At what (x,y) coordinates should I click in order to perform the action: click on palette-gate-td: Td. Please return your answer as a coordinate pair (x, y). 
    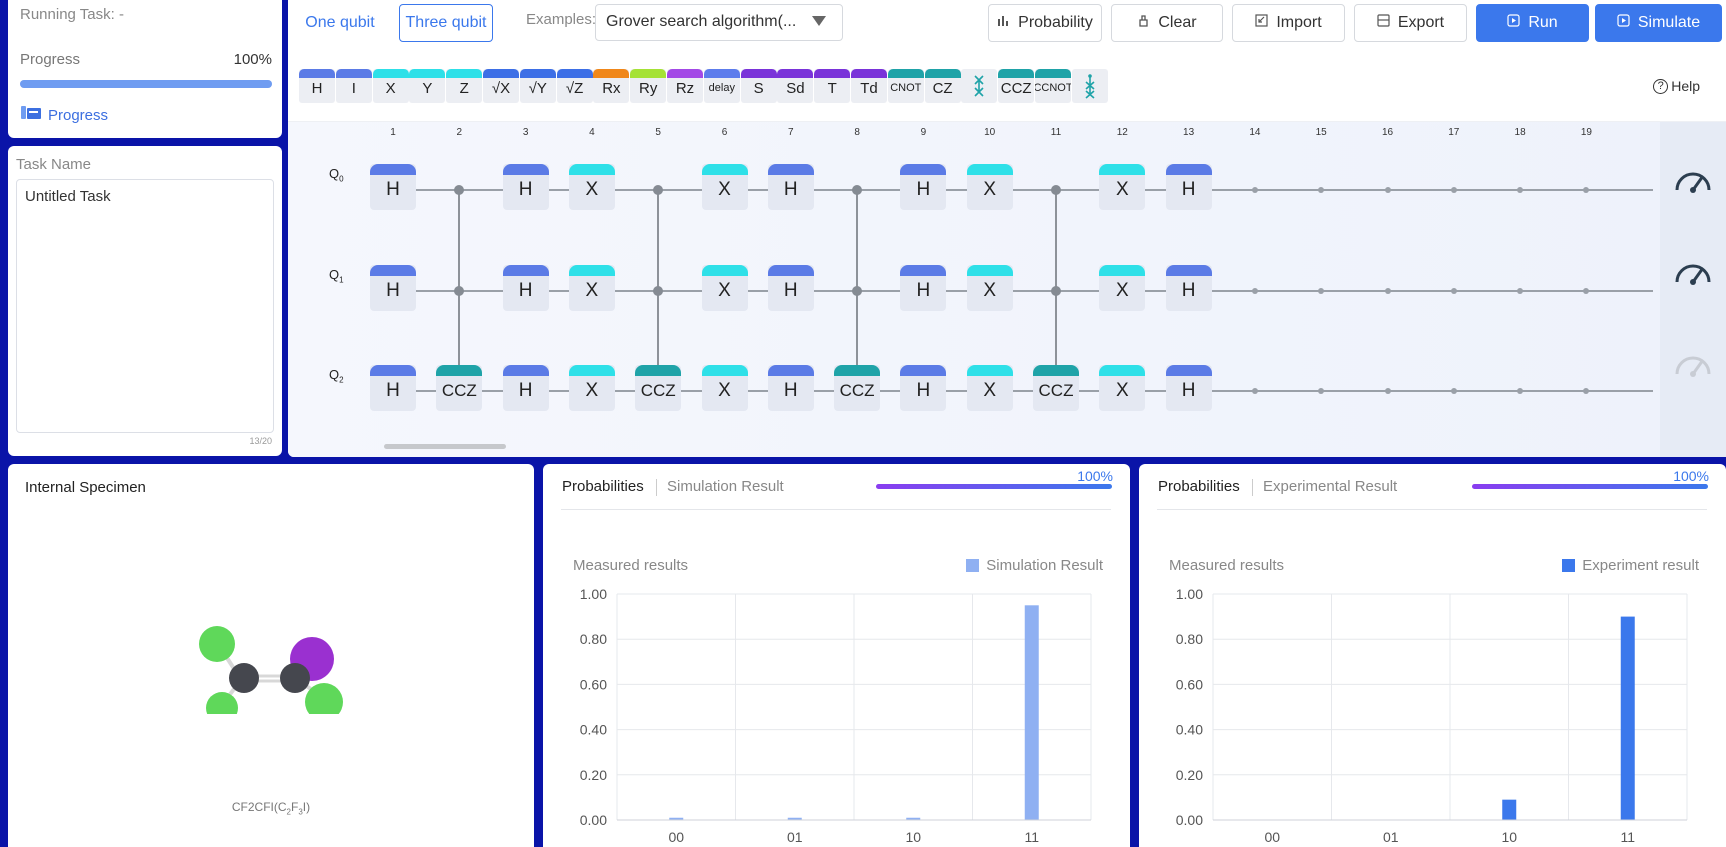
    Looking at the image, I should click on (869, 86).